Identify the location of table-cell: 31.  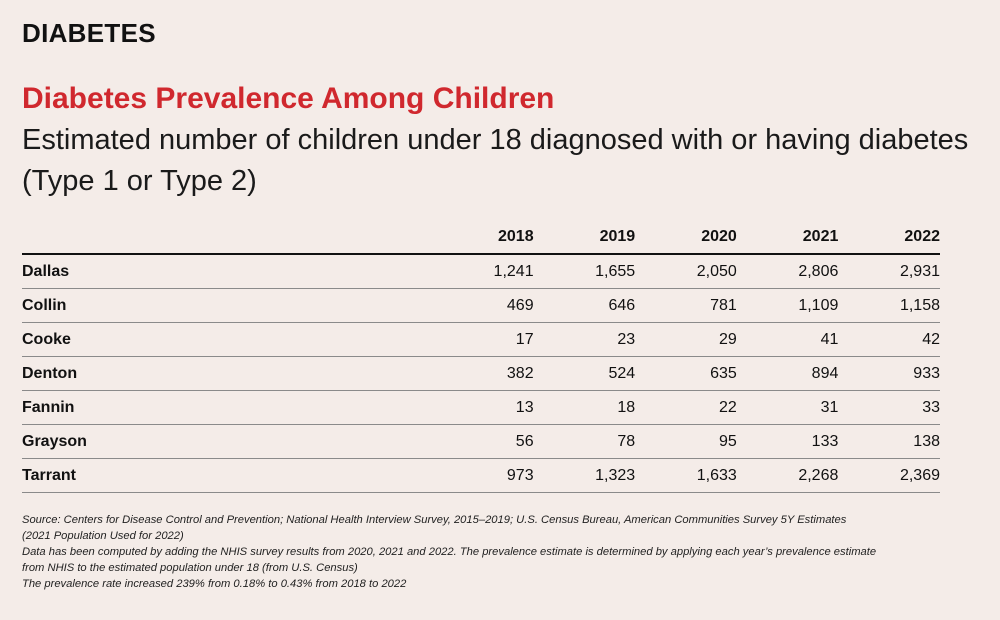
(787, 407).